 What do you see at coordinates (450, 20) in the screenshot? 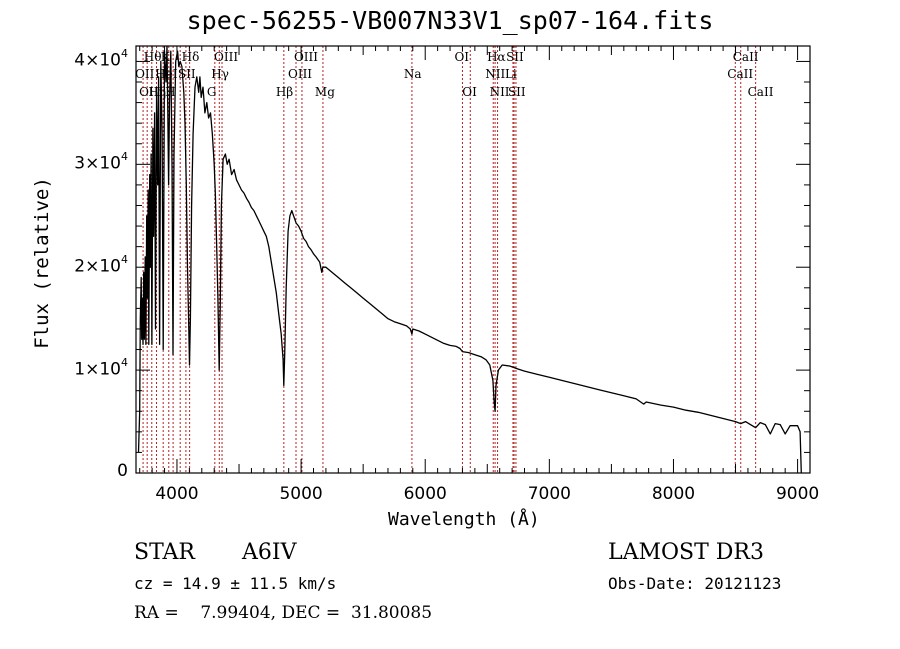
I see `chart-title: spec-56255-VB007N33V1_sp07-164.fits` at bounding box center [450, 20].